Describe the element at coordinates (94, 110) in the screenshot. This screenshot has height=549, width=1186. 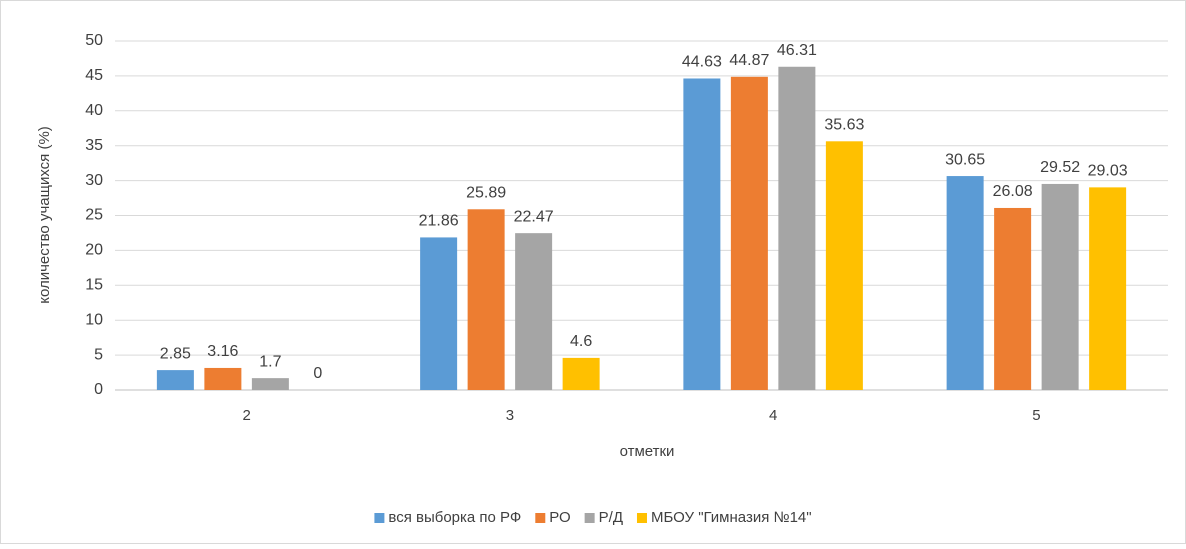
I see `y-tick-label: 40` at that location.